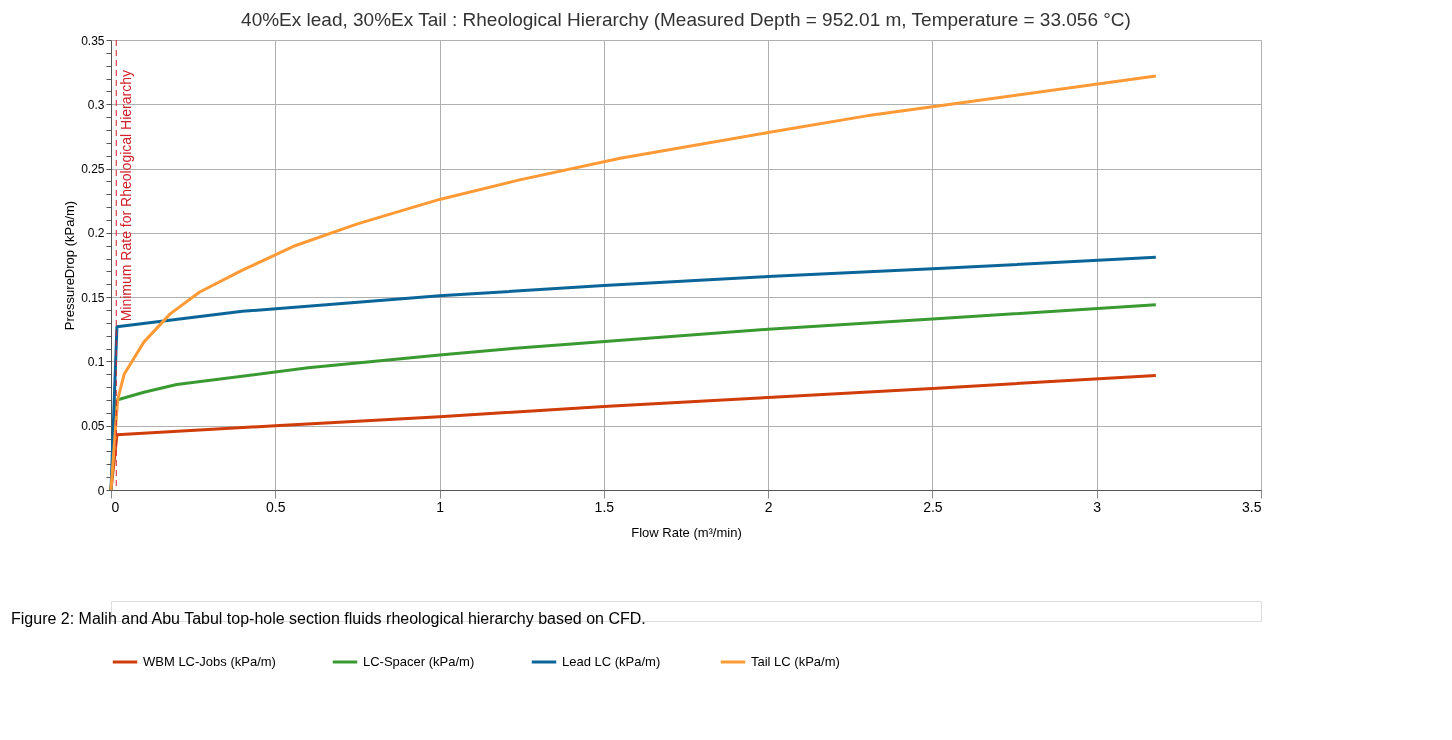 The height and width of the screenshot is (740, 1452). Describe the element at coordinates (419, 661) in the screenshot. I see `legend-label: LC-Spacer (kPa/m)` at that location.